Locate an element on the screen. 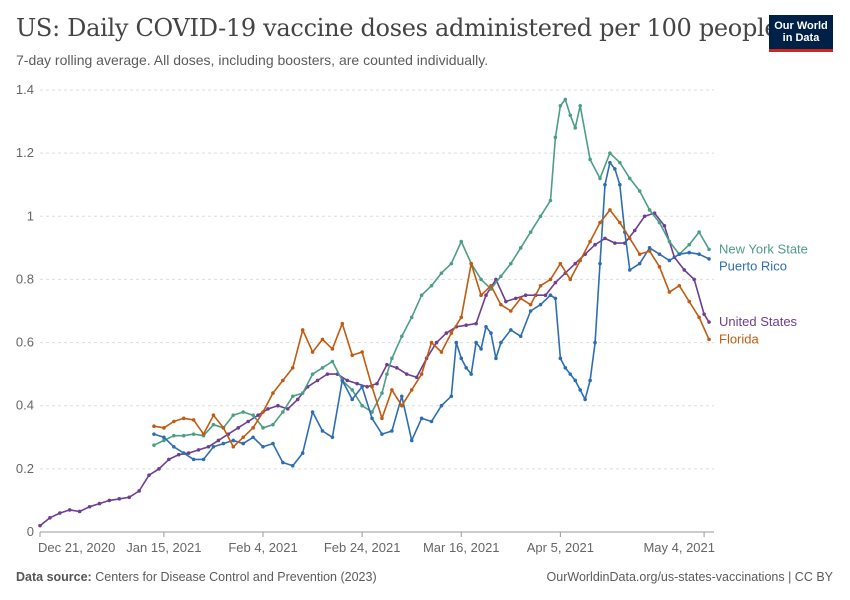 The image size is (850, 600). owid-logo: Our World in Data is located at coordinates (801, 33).